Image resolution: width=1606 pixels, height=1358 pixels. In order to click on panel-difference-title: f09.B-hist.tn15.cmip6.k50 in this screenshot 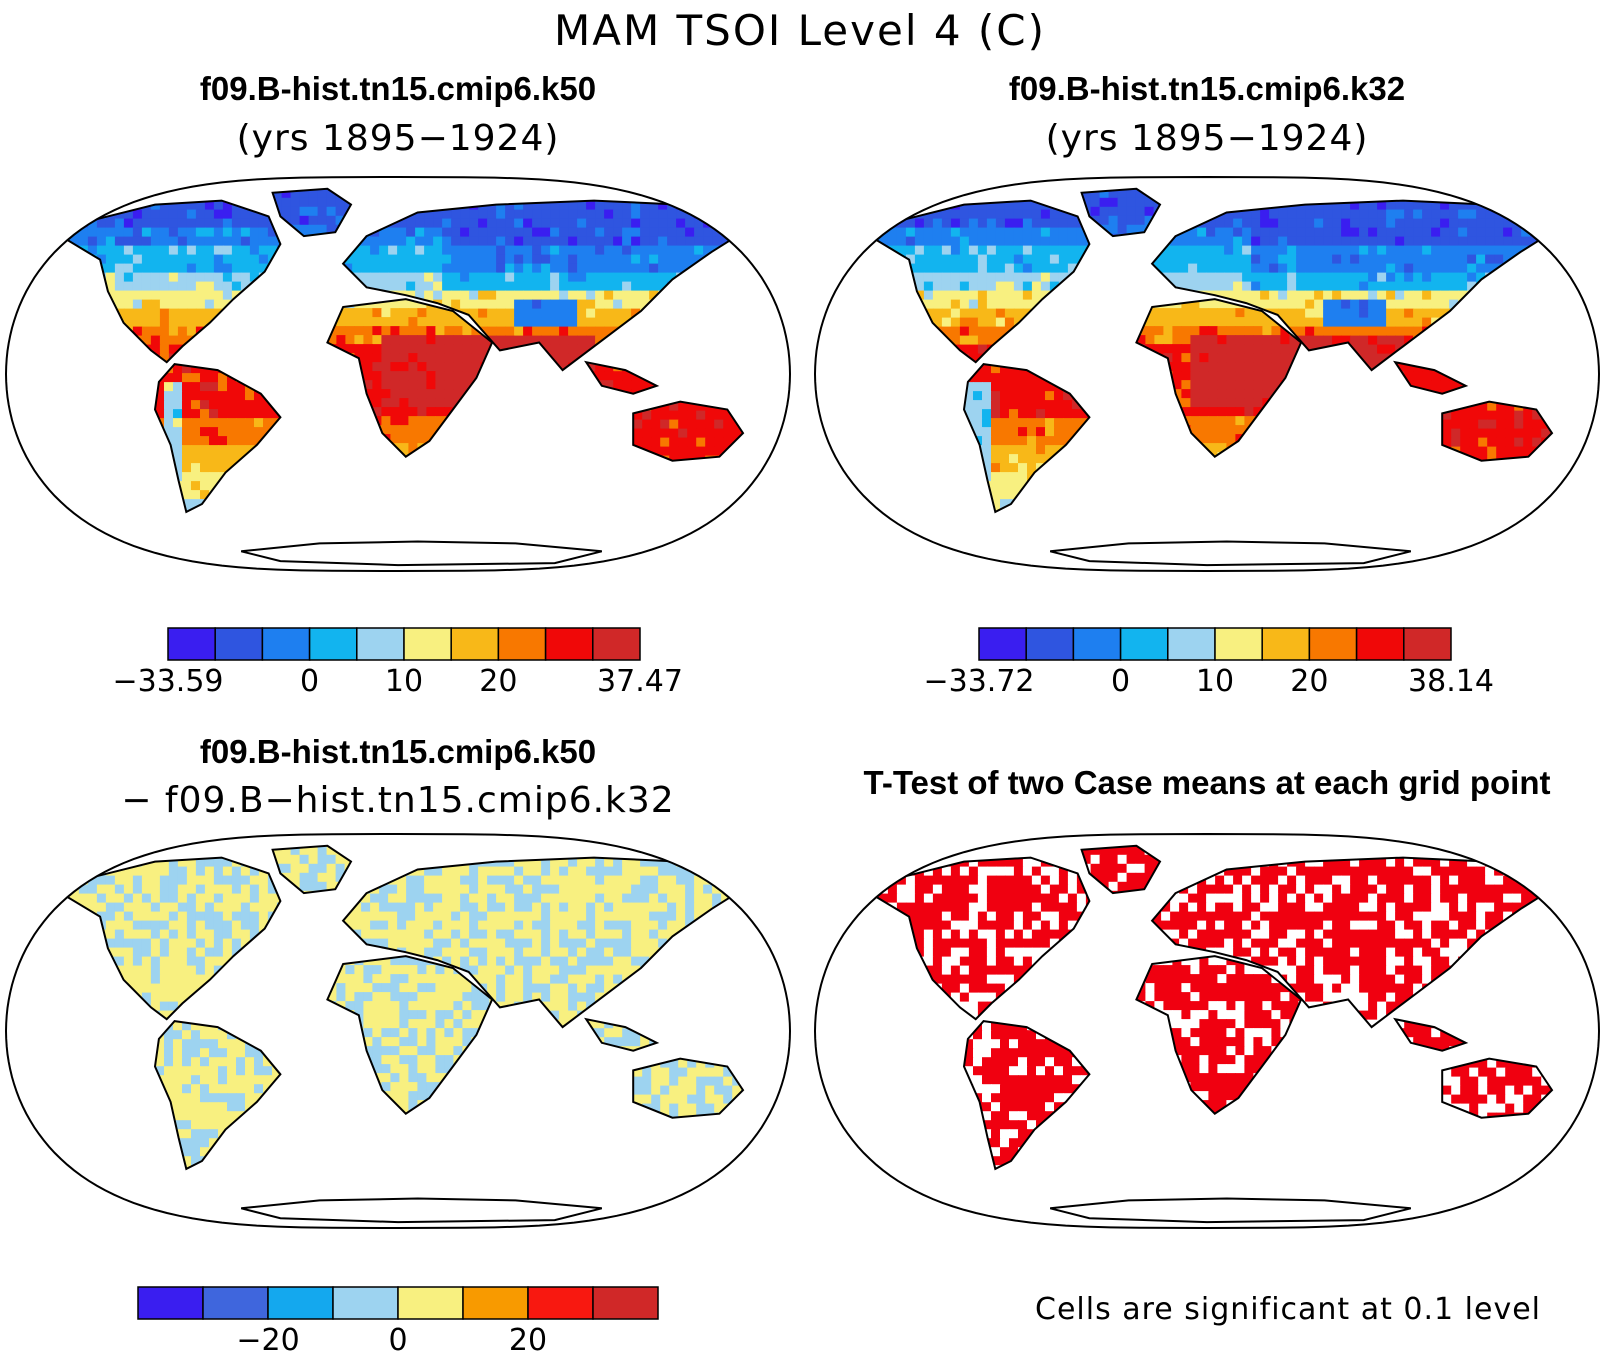, I will do `click(398, 751)`.